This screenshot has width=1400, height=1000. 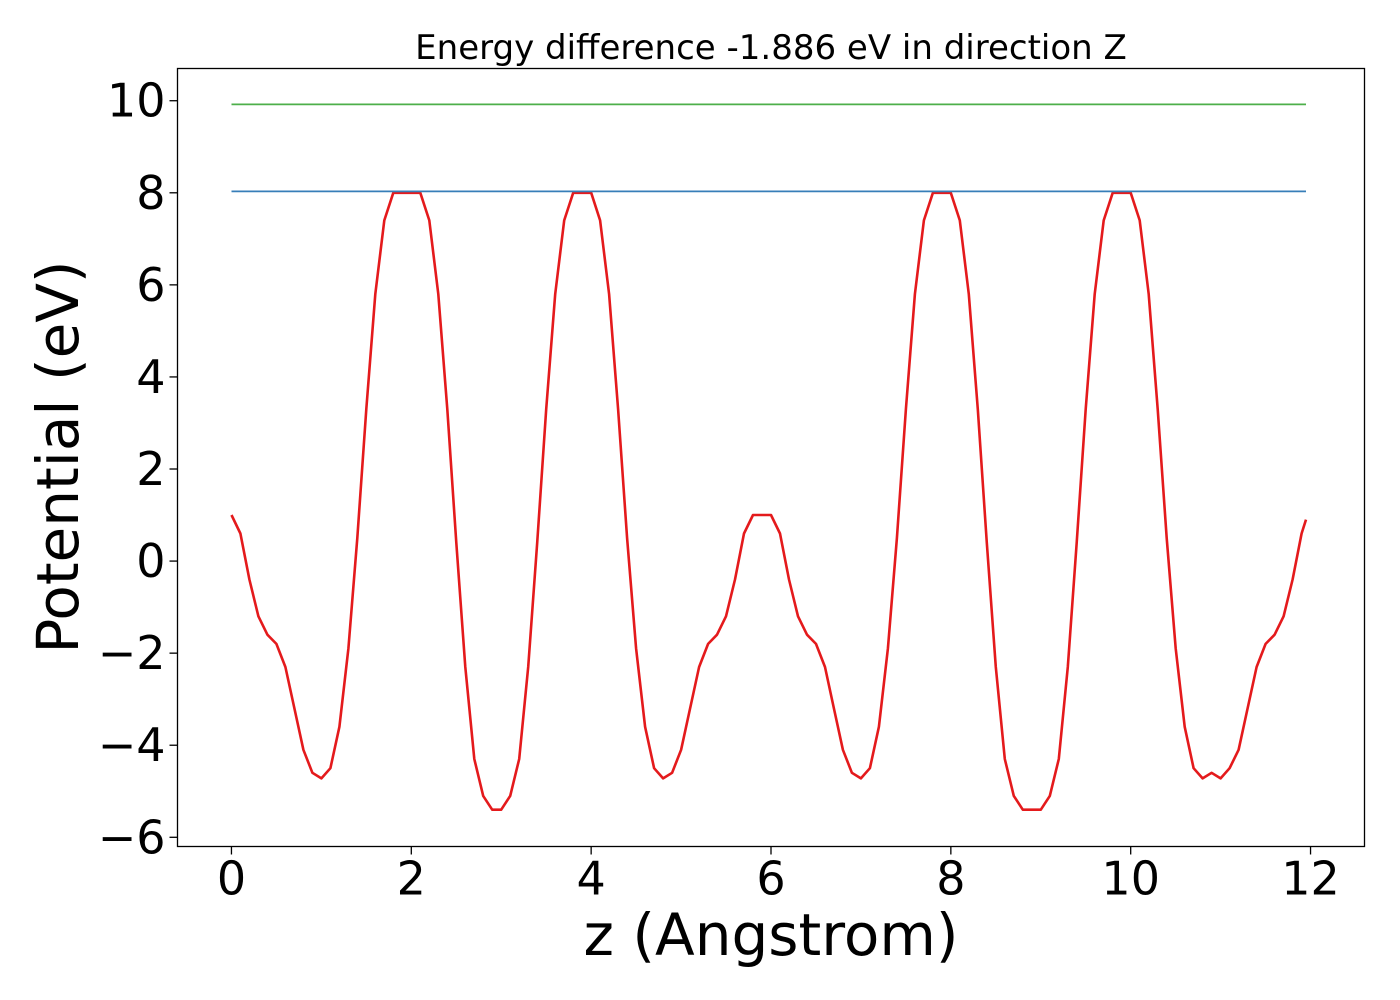 I want to click on x-tick-label: 6, so click(x=770, y=879).